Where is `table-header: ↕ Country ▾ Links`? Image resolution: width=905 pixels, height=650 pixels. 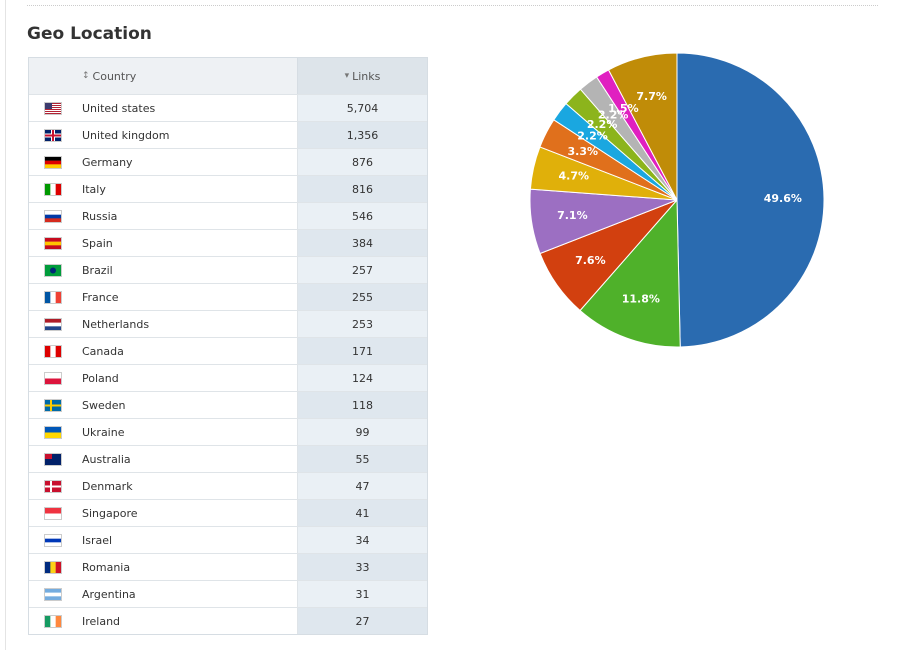 table-header: ↕ Country ▾ Links is located at coordinates (228, 76).